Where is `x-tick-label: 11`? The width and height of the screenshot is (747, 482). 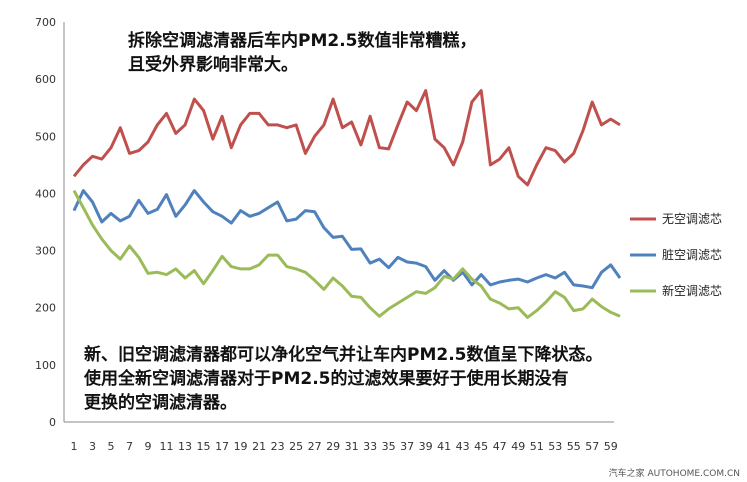 x-tick-label: 11 is located at coordinates (167, 446).